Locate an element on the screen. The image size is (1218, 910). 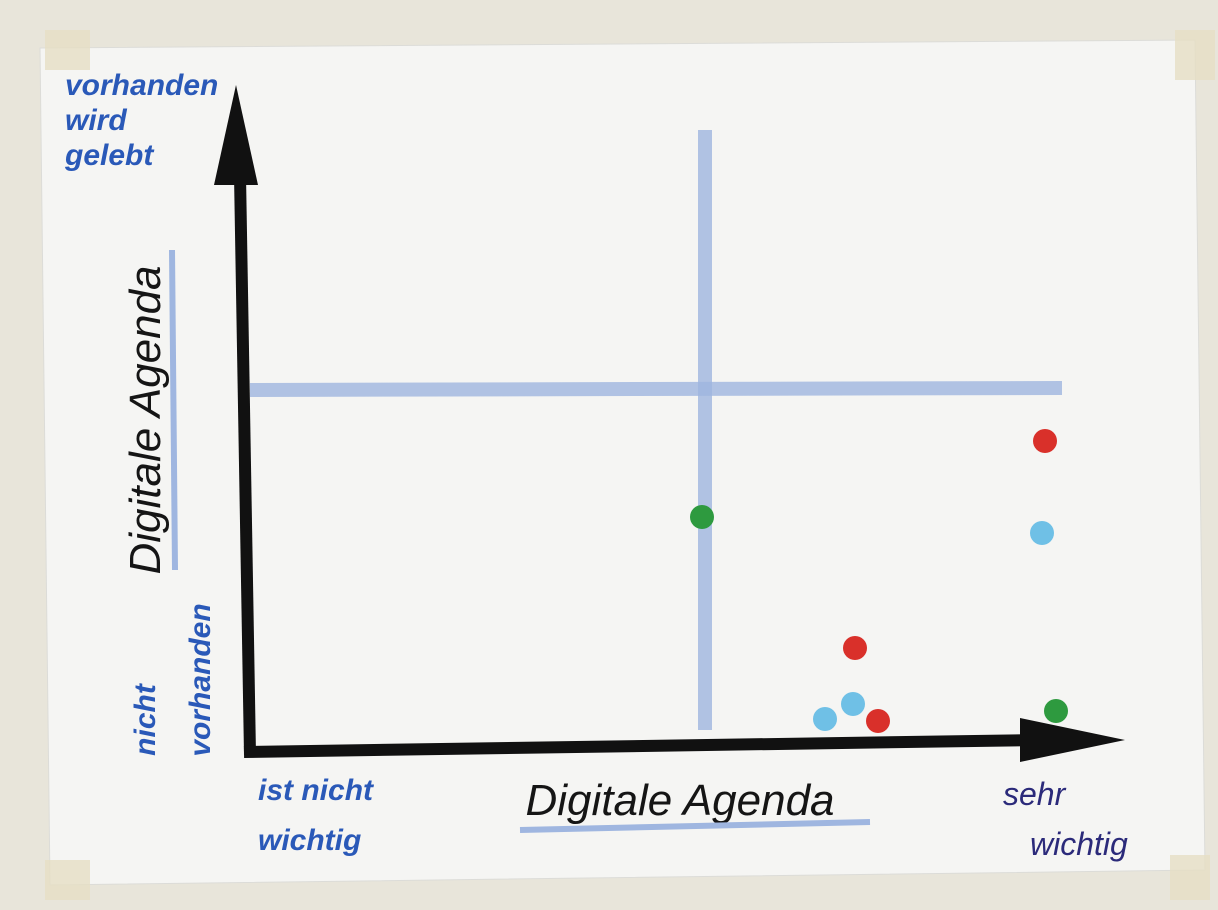
y-arrow is located at coordinates (236, 135).